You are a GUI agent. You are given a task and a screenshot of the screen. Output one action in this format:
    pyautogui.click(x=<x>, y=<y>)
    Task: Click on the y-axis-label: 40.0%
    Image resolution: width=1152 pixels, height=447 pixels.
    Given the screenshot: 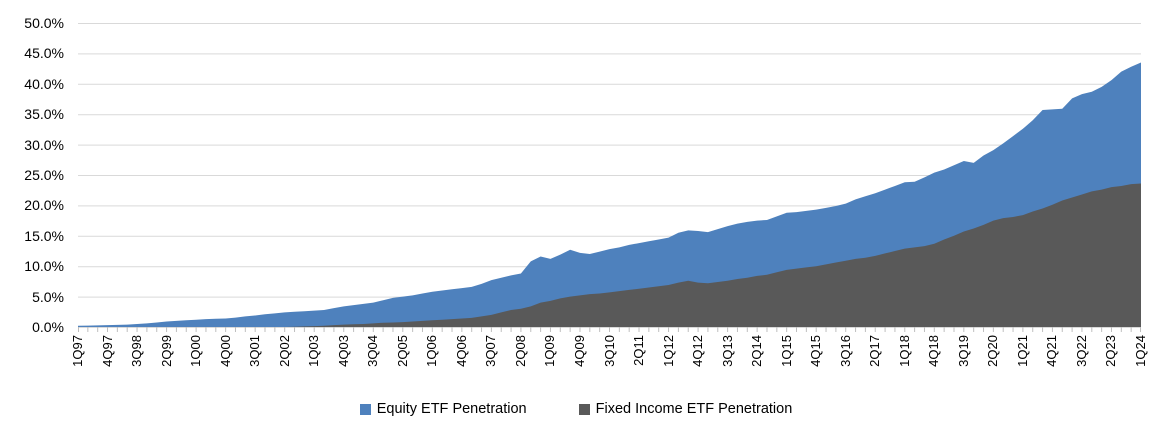 What is the action you would take?
    pyautogui.click(x=44, y=83)
    